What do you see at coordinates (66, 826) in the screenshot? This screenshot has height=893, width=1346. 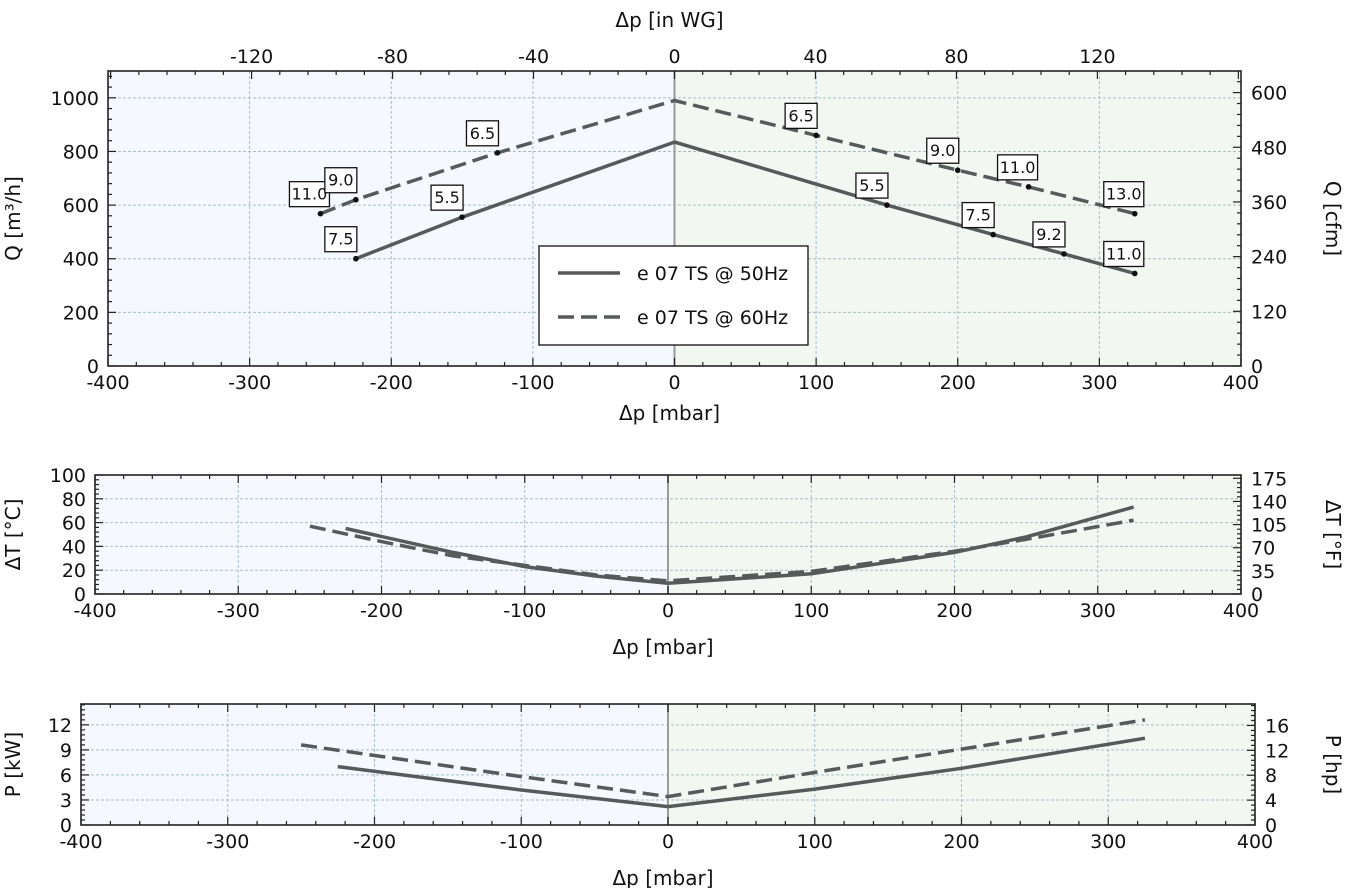 I see `power-y-tick-label: 0` at bounding box center [66, 826].